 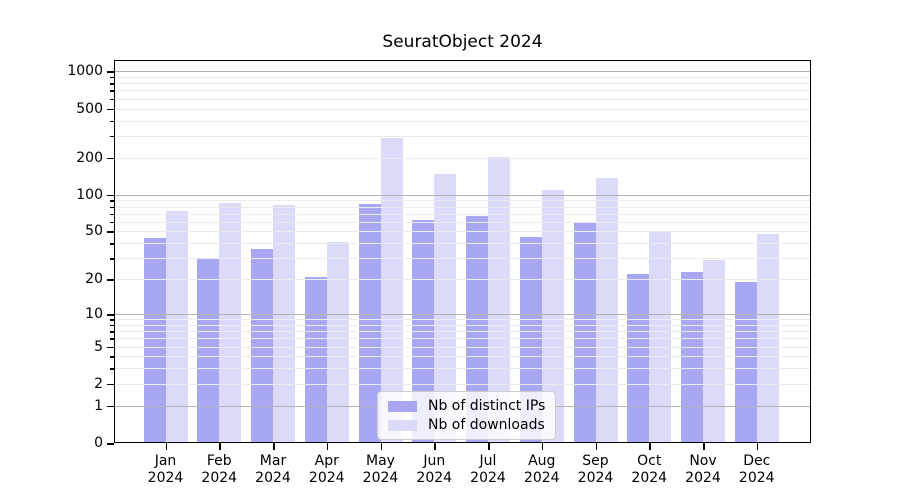 What do you see at coordinates (488, 469) in the screenshot?
I see `x-tick-label-jul: Jul 2024` at bounding box center [488, 469].